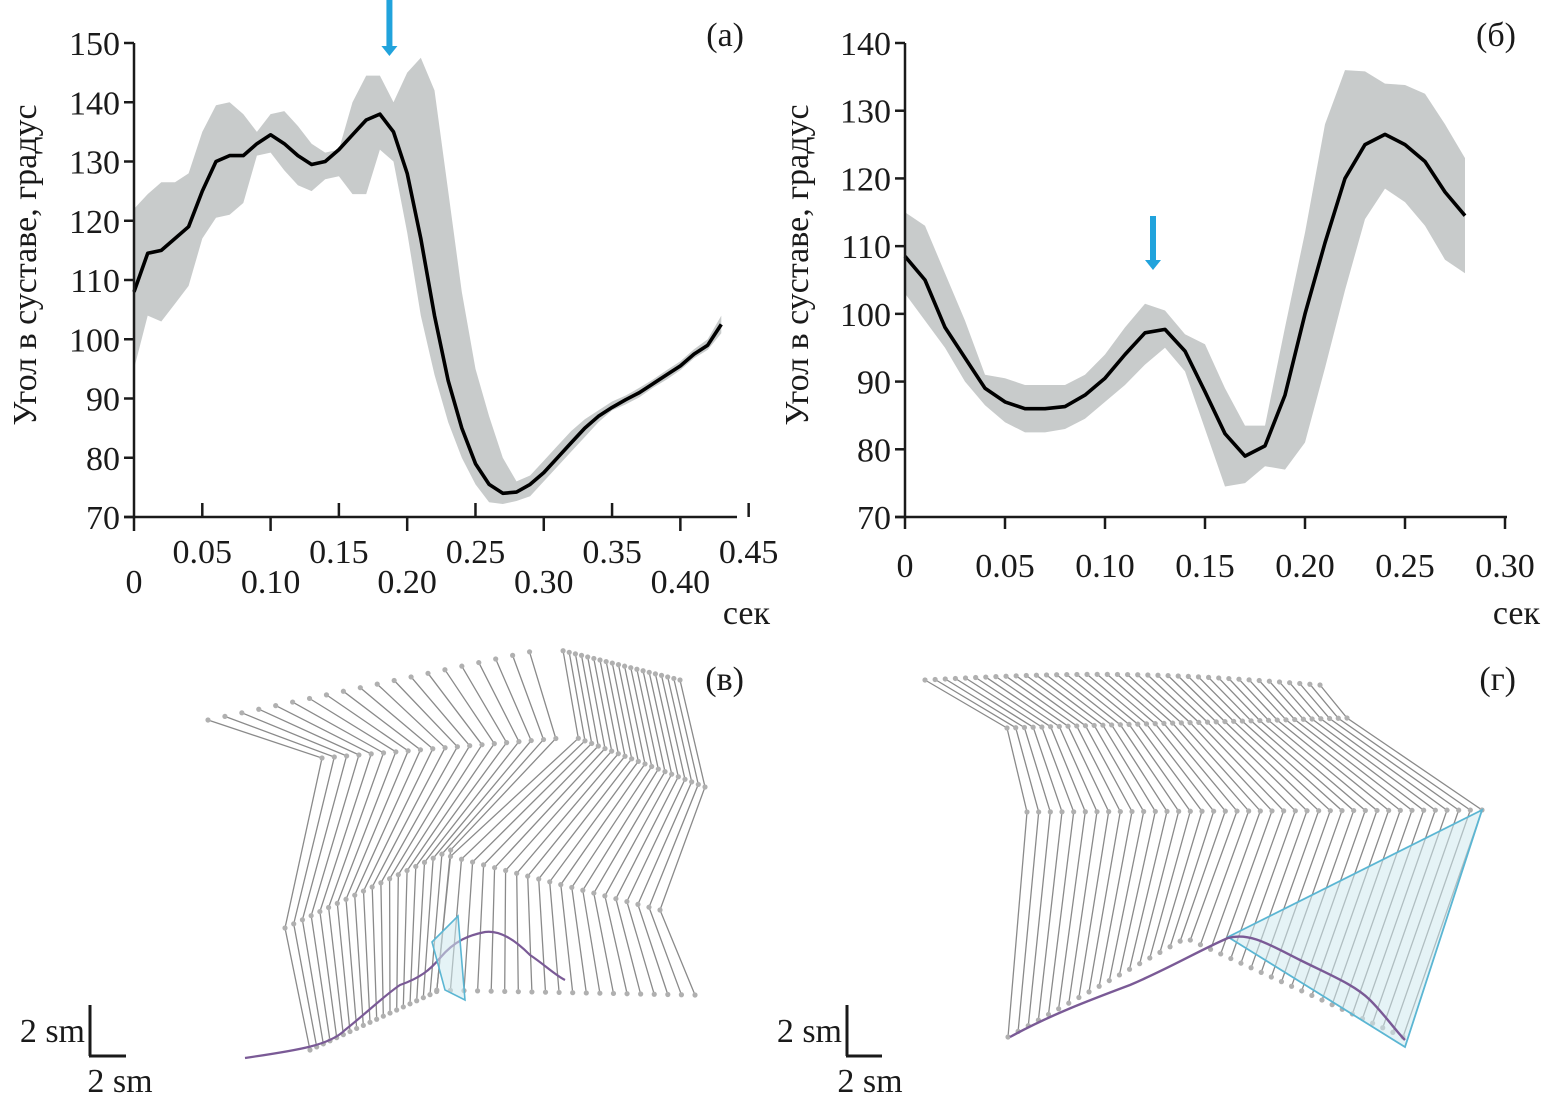  Describe the element at coordinates (389, 23) in the screenshot. I see `arrow-shaft` at that location.